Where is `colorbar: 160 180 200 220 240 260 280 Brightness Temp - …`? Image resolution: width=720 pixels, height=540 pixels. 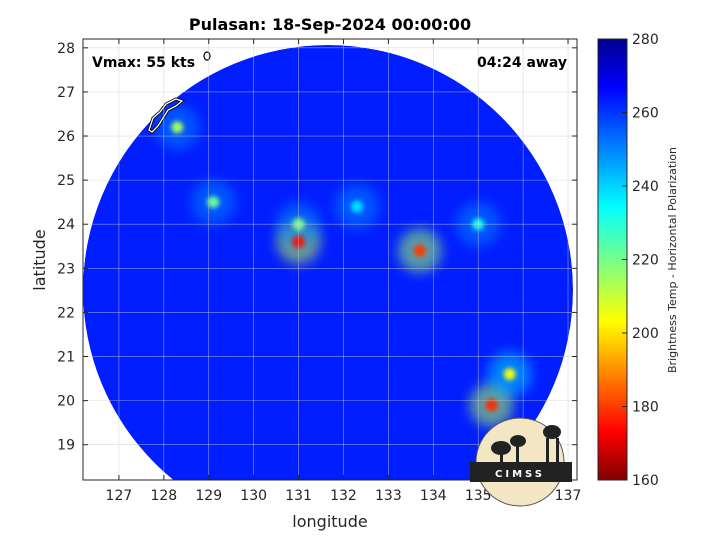 colorbar: 160 180 200 220 240 260 280 Brightness Temp - … is located at coordinates (638, 260).